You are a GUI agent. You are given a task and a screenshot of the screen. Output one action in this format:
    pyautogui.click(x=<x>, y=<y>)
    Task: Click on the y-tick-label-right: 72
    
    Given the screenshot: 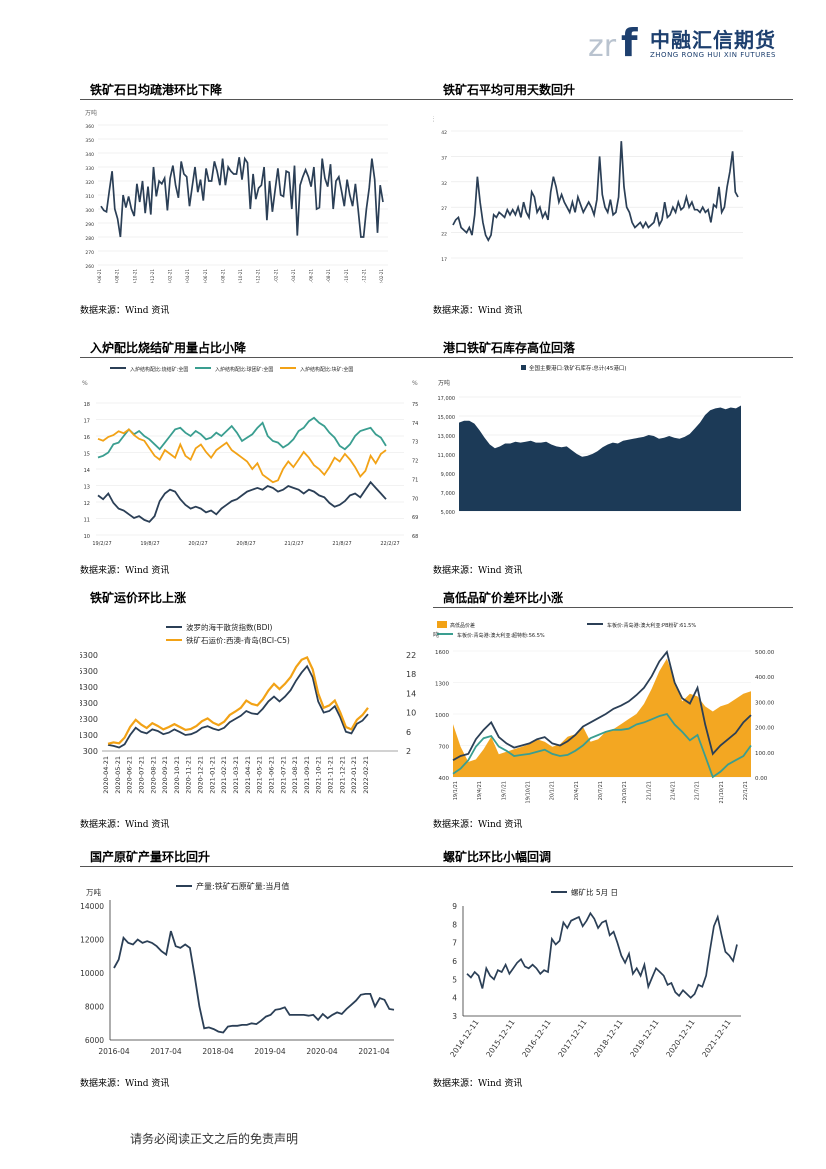 What is the action you would take?
    pyautogui.click(x=415, y=462)
    